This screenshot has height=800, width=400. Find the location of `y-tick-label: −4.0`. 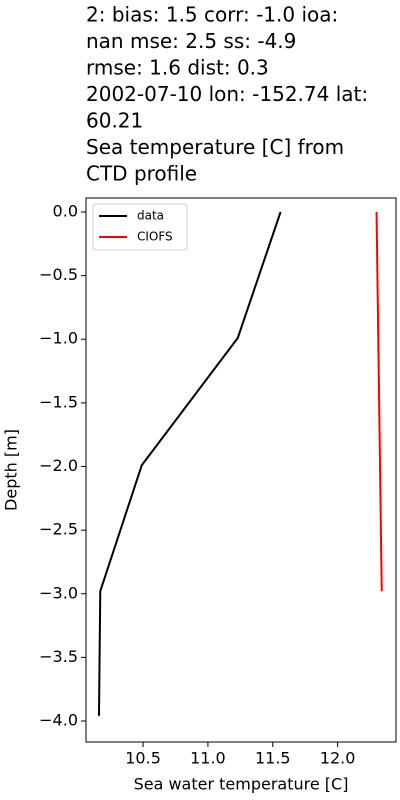

y-tick-label: −4.0 is located at coordinates (58, 720).